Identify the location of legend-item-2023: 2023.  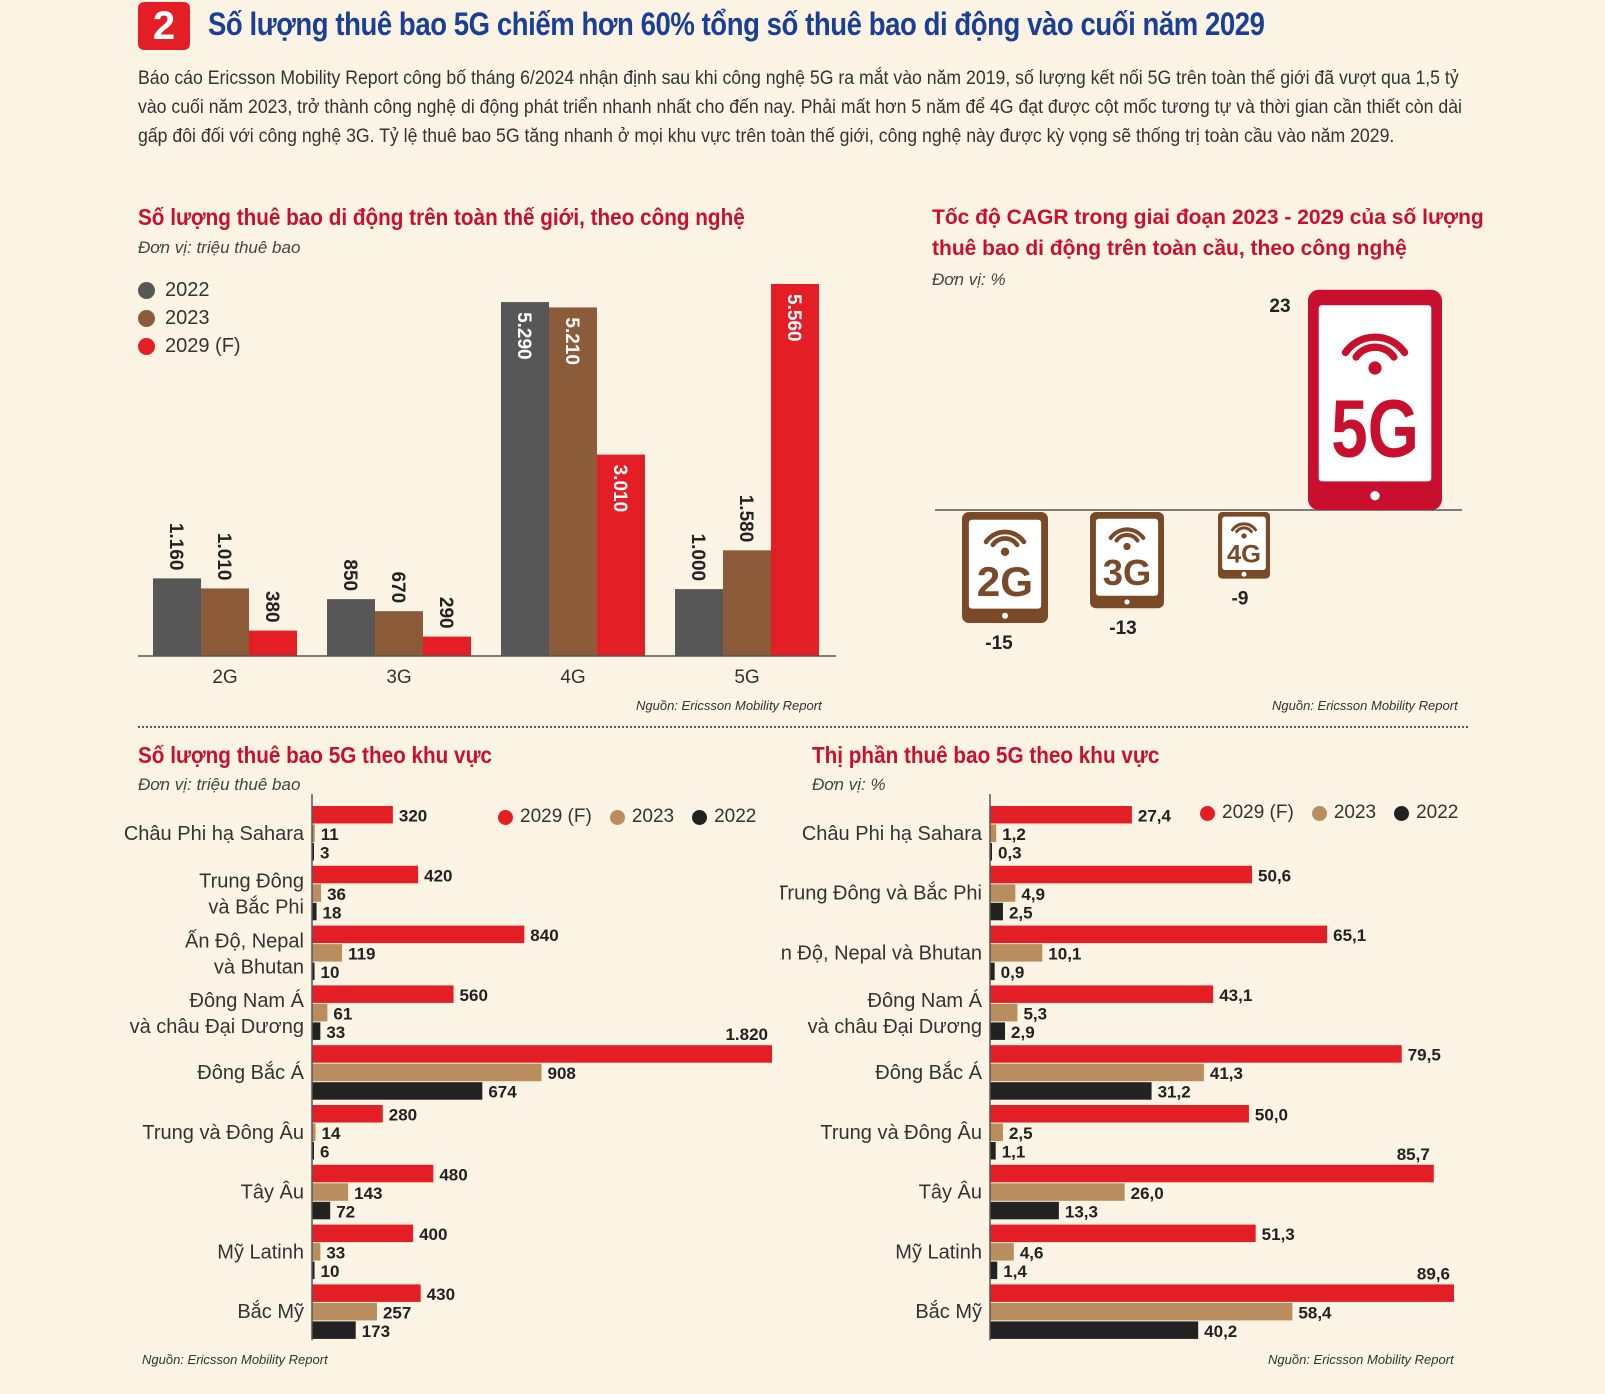
(189, 318).